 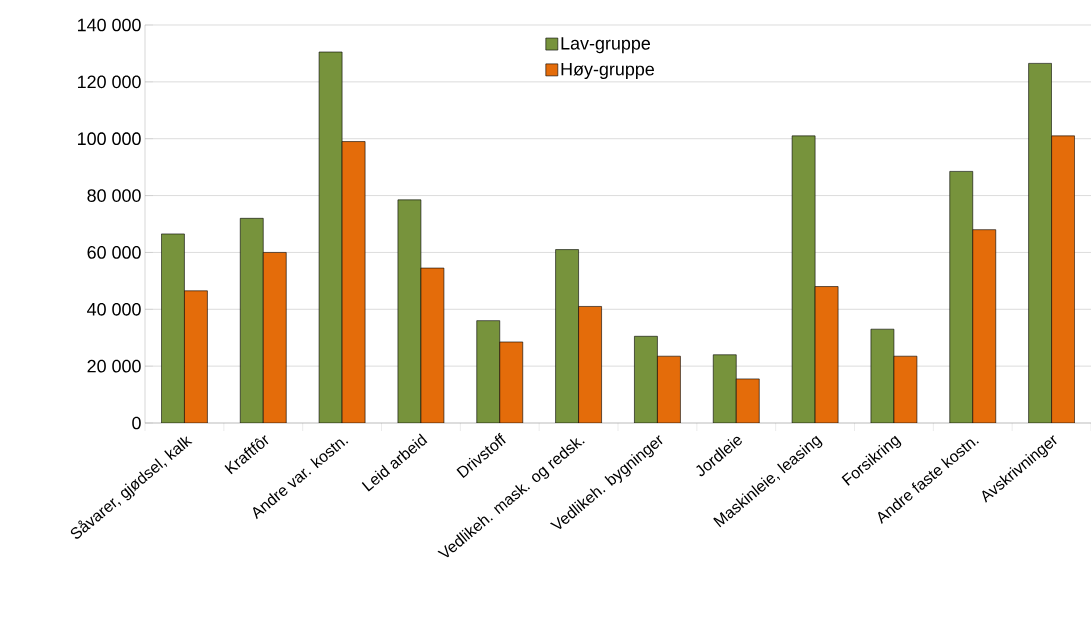 What do you see at coordinates (114, 366) in the screenshot?
I see `y-tick-label: 20 000` at bounding box center [114, 366].